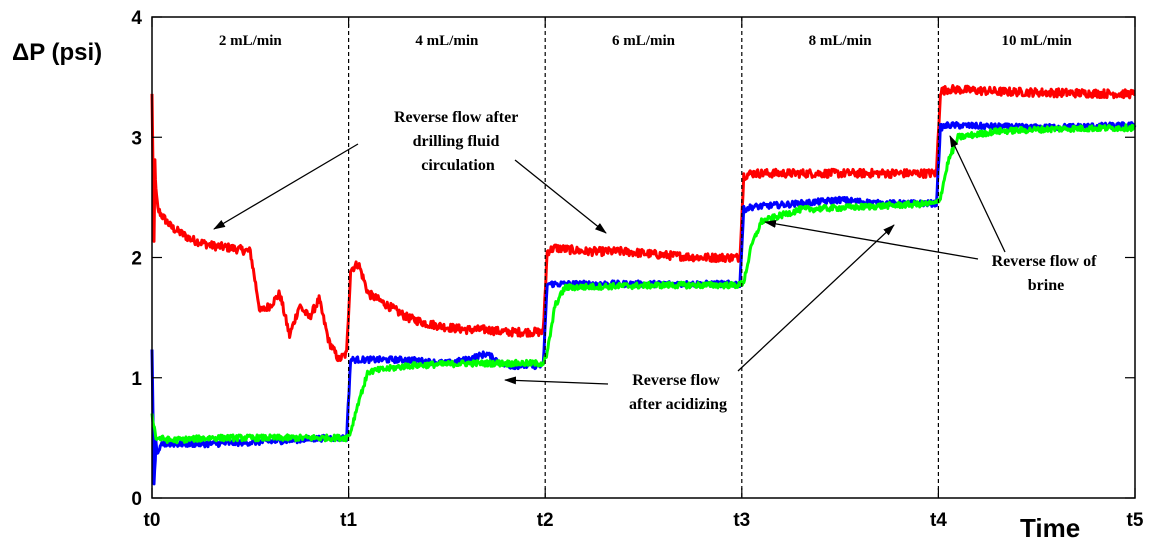 The width and height of the screenshot is (1156, 550). I want to click on segment-label: 6 mL/min, so click(644, 41).